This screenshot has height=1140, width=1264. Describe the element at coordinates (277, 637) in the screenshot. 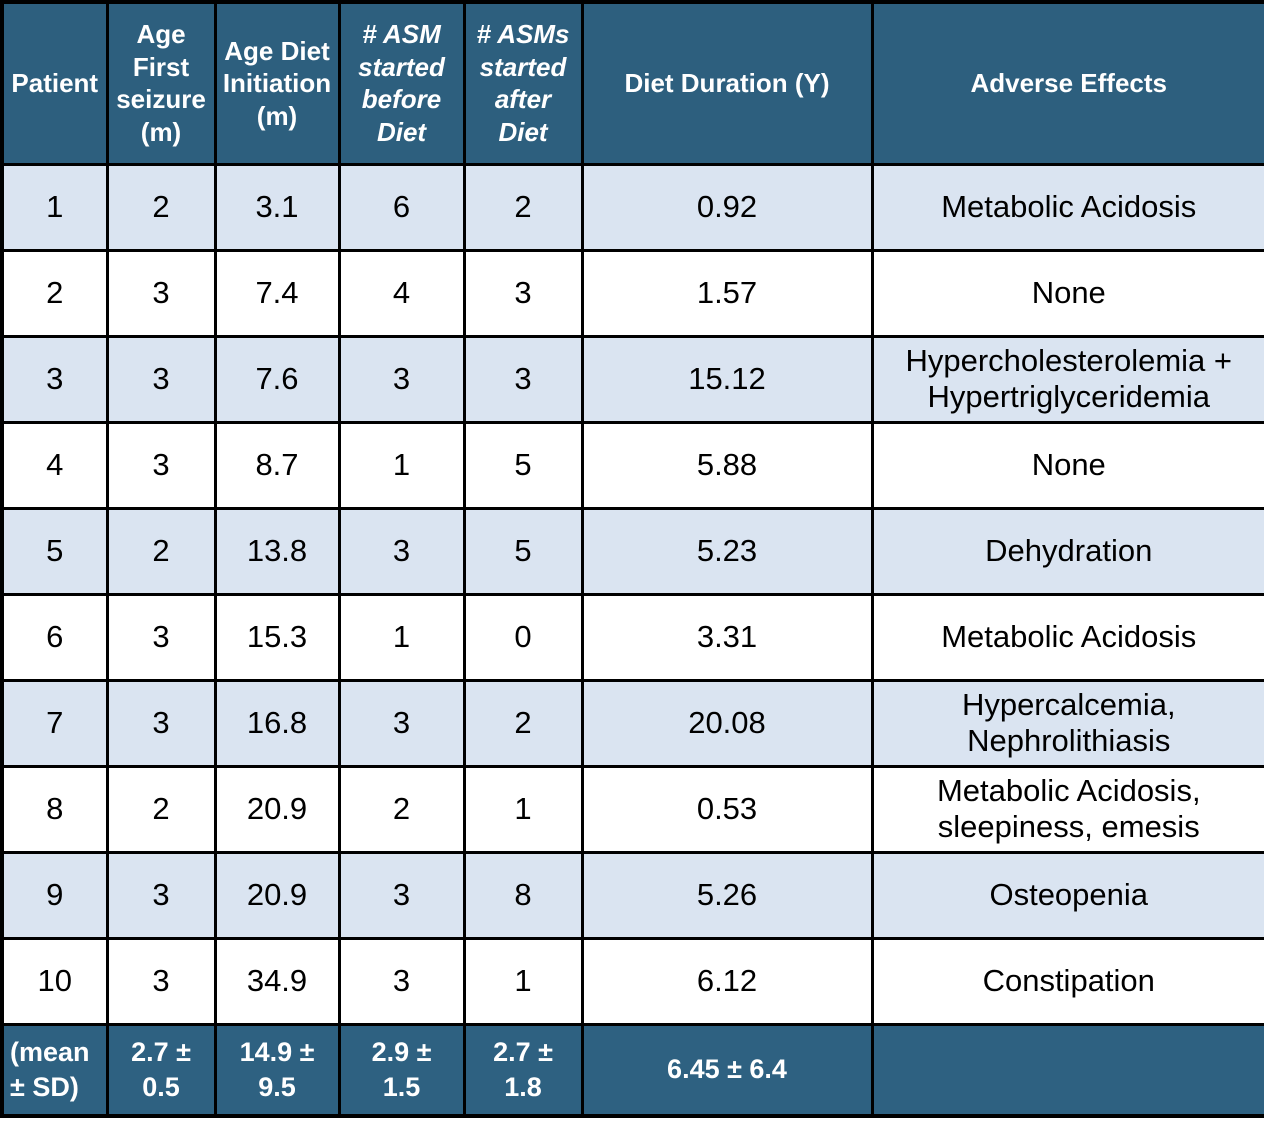

I see `cell-age-diet-initiation: 15.3` at that location.